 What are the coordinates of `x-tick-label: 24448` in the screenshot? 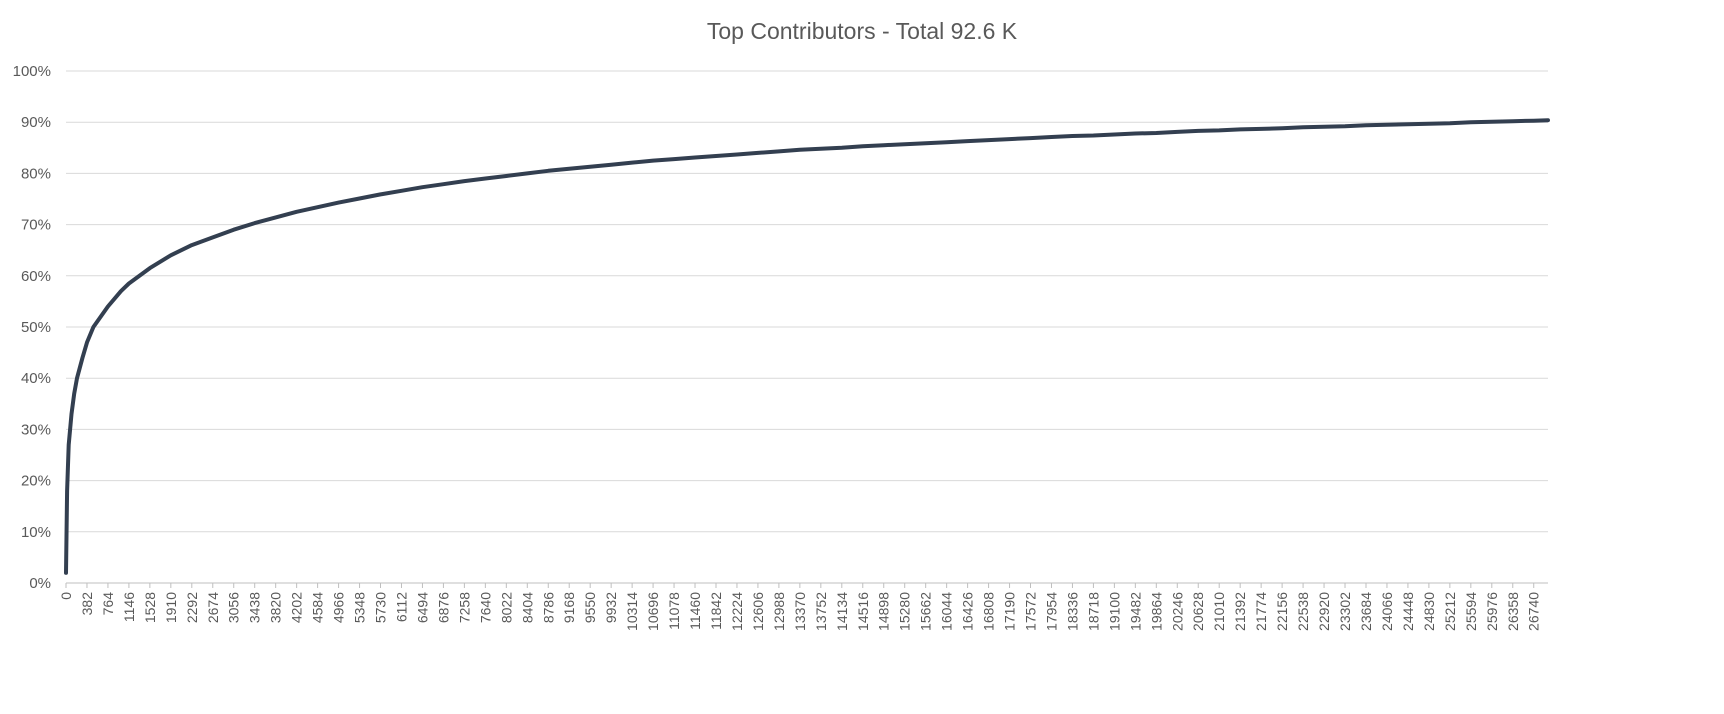 It's located at (1408, 611).